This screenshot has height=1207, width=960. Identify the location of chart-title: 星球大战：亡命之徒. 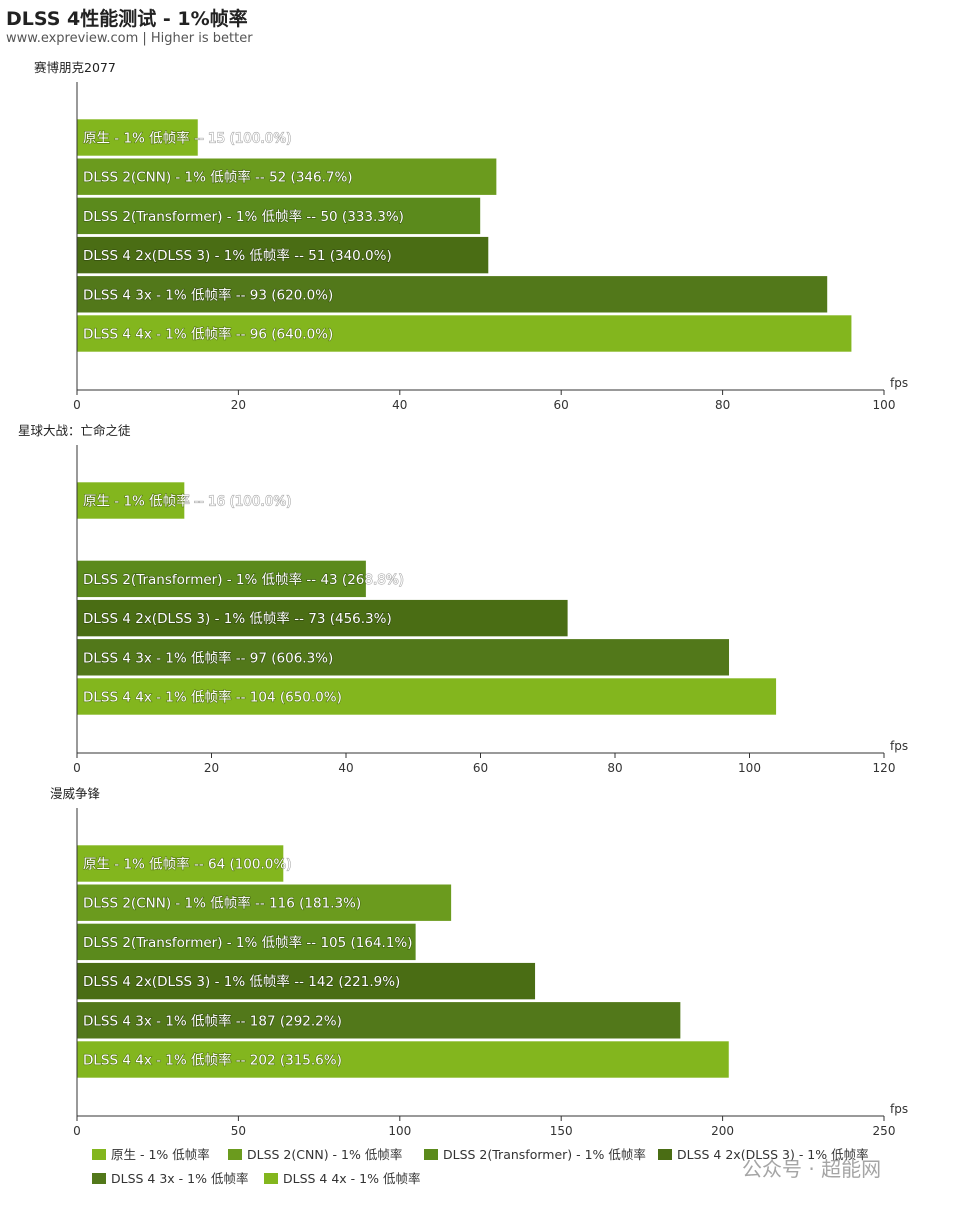
(74, 430).